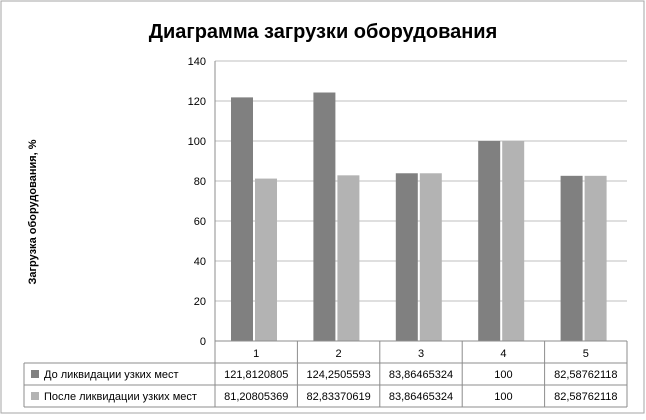 Image resolution: width=646 pixels, height=420 pixels. I want to click on y-axis-label: Загрузка оборудования, %, so click(33, 211).